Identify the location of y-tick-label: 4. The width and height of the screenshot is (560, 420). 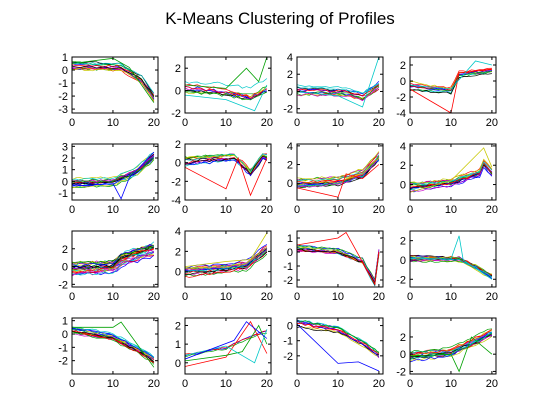
(403, 147).